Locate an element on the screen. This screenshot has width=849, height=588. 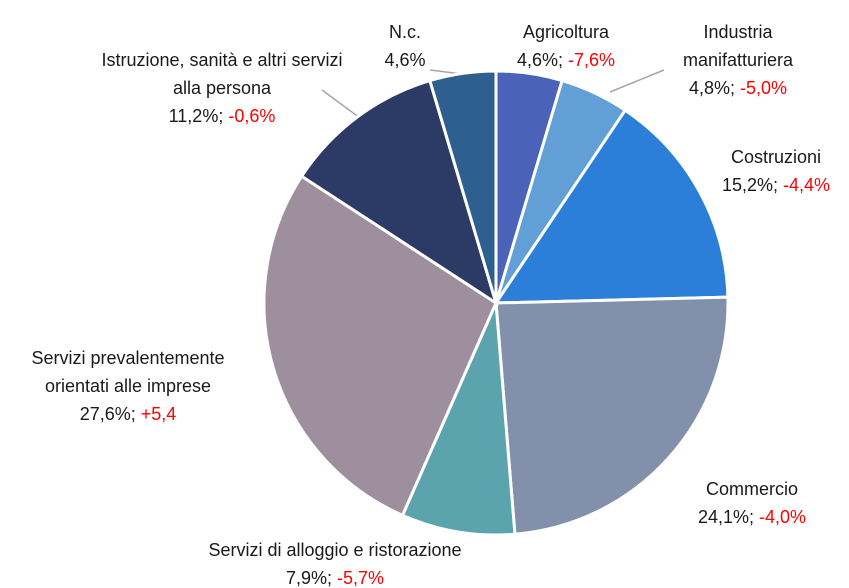
category-label: Industria manifatturiera is located at coordinates (738, 46).